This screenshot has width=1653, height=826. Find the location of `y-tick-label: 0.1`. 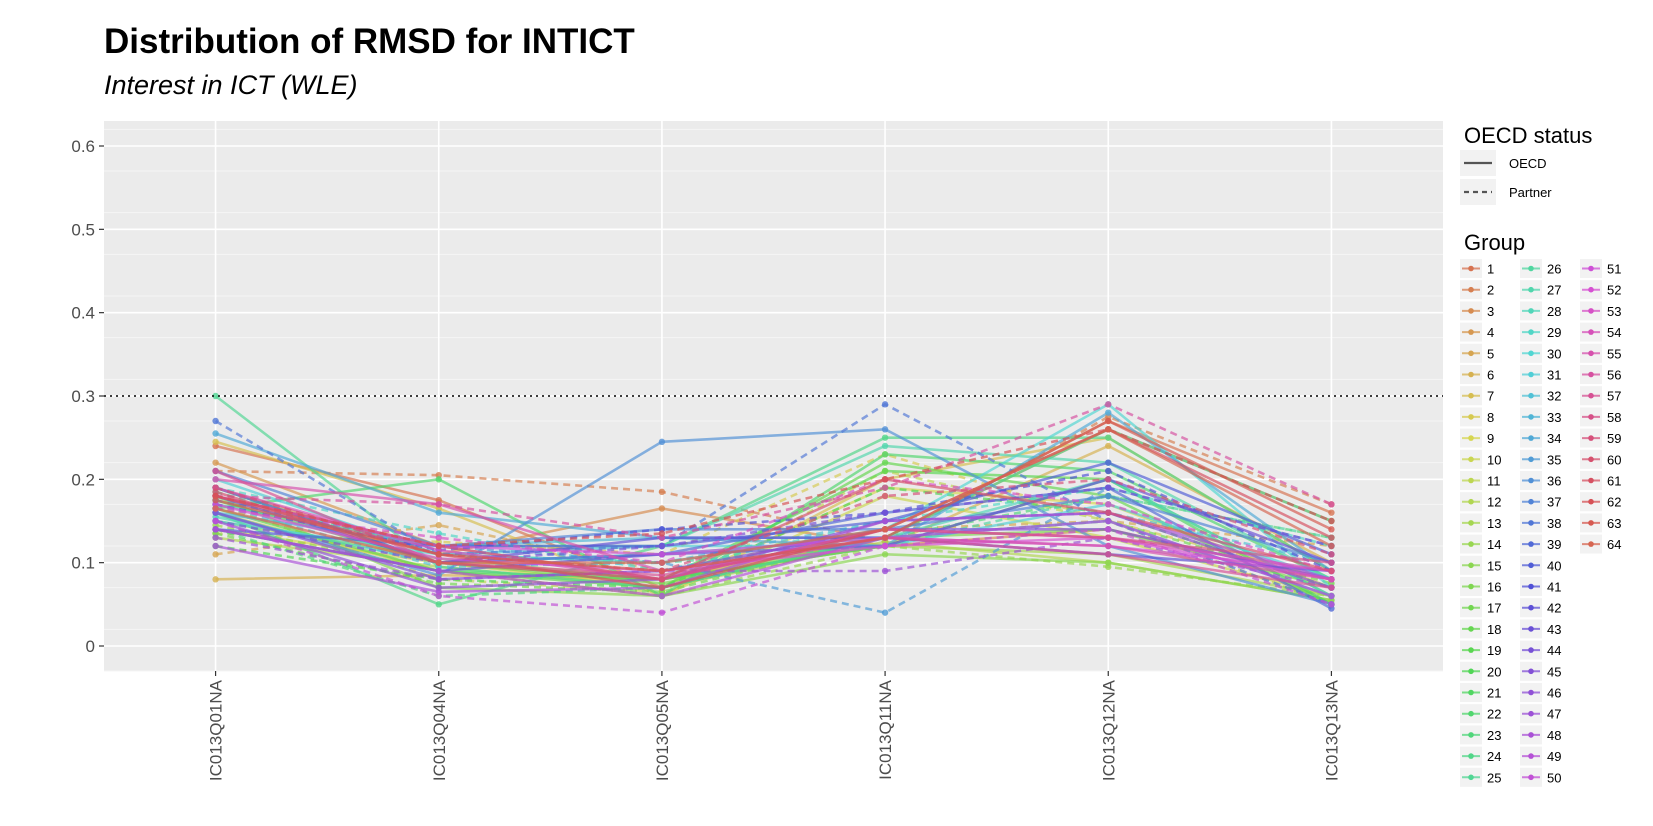

y-tick-label: 0.1 is located at coordinates (83, 563).